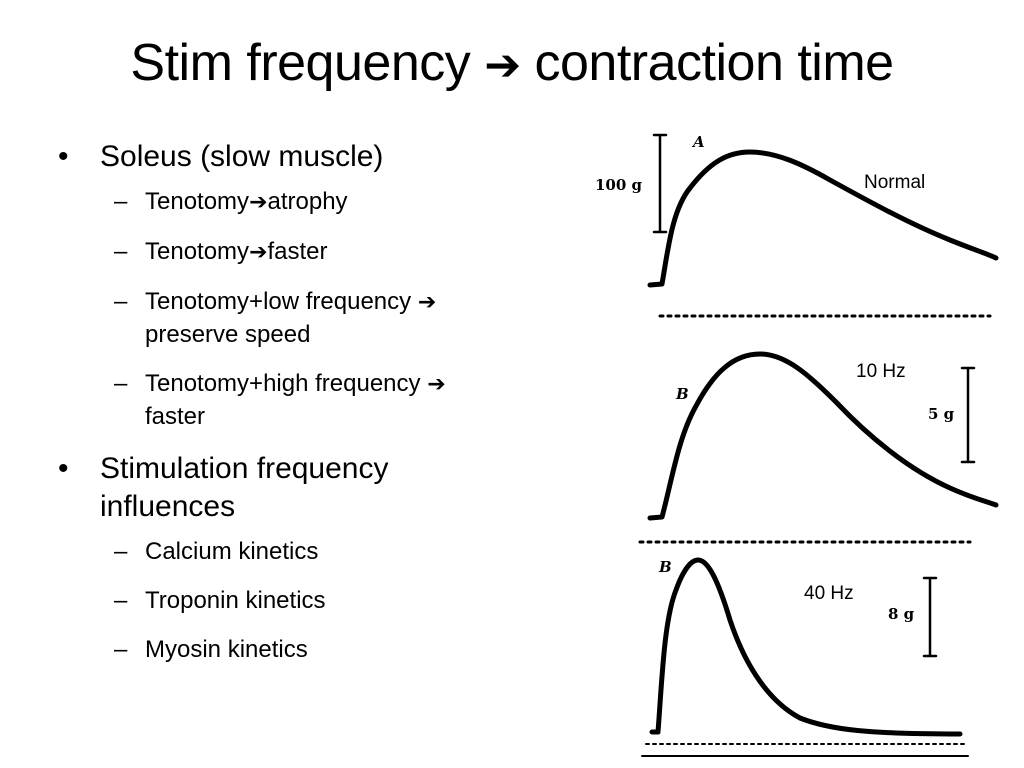 The image size is (1024, 768). I want to click on trace-label: 40 Hz, so click(829, 593).